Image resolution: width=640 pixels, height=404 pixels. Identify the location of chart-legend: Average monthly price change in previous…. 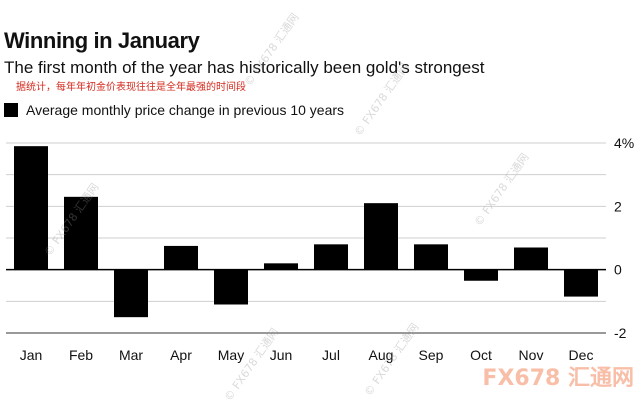
(174, 110).